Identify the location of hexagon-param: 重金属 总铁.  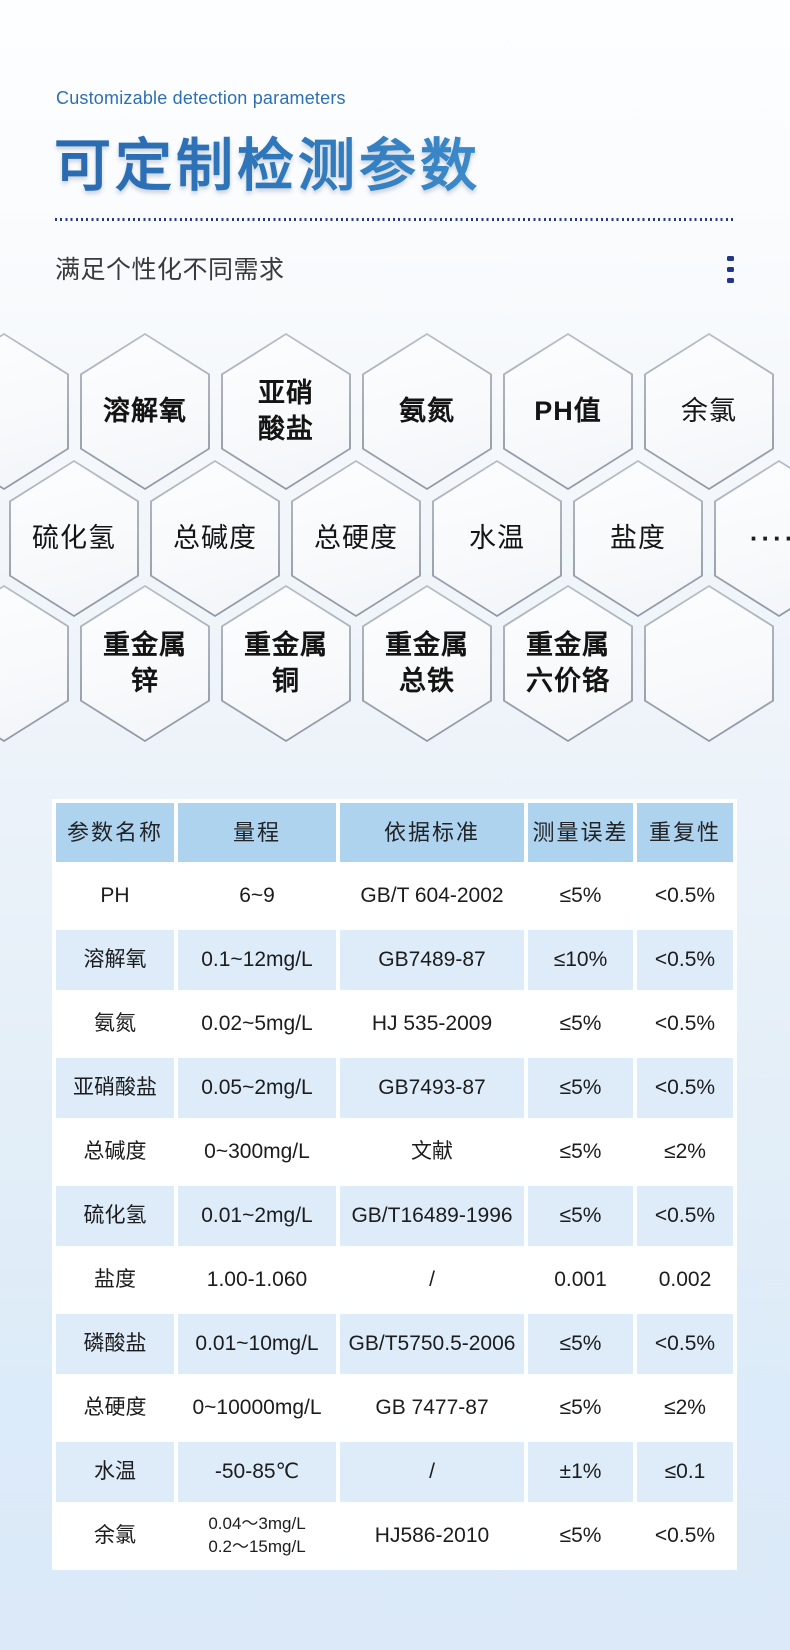
(427, 663).